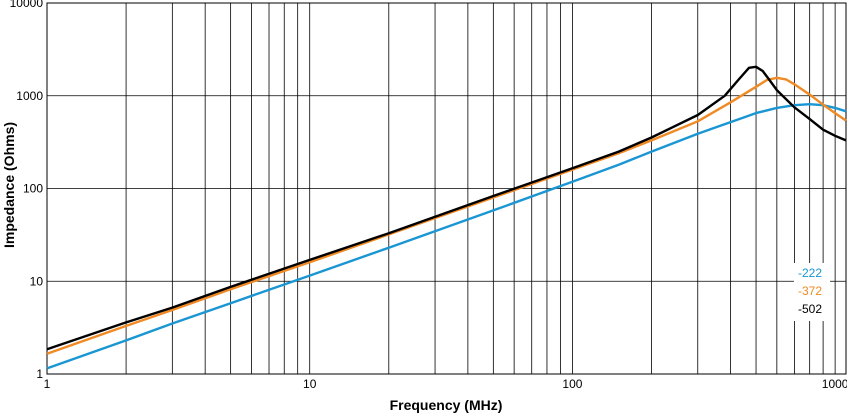 Image resolution: width=847 pixels, height=414 pixels. I want to click on y-axis-title: Impedance (Ohms), so click(9, 185).